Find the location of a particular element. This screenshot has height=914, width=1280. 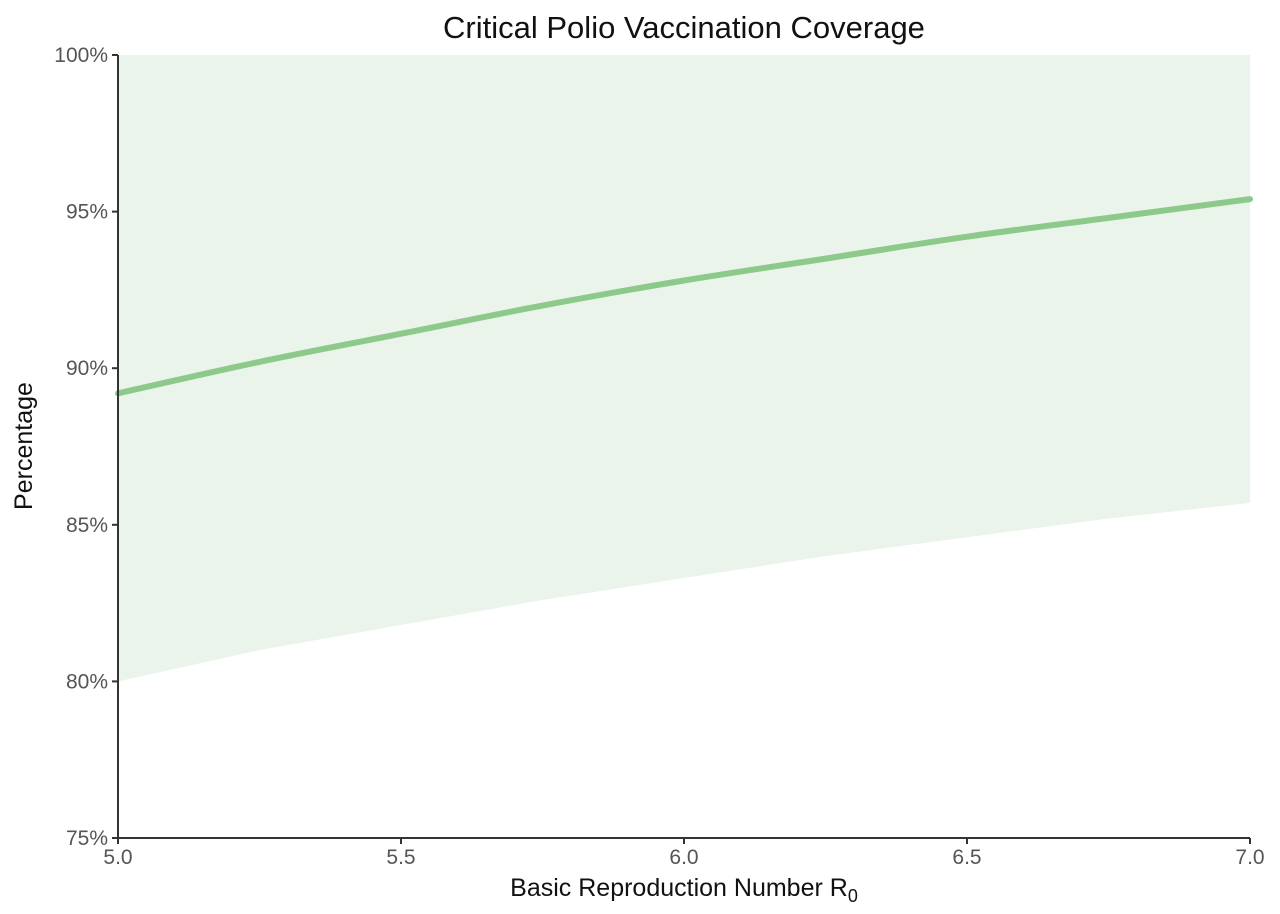

y-ticks: 75% 80% 85% 90% 95% 100% is located at coordinates (86, 447).